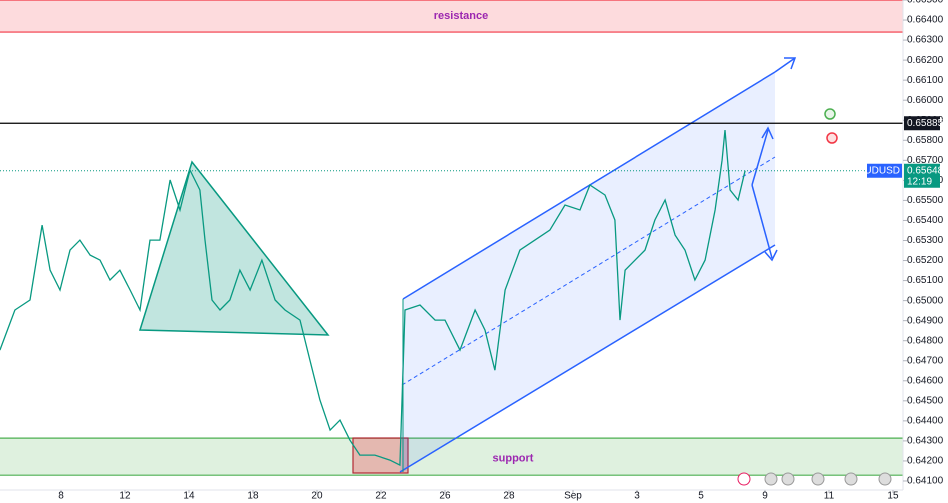 The width and height of the screenshot is (948, 503). I want to click on y-tick-label: 0.64800, so click(925, 340).